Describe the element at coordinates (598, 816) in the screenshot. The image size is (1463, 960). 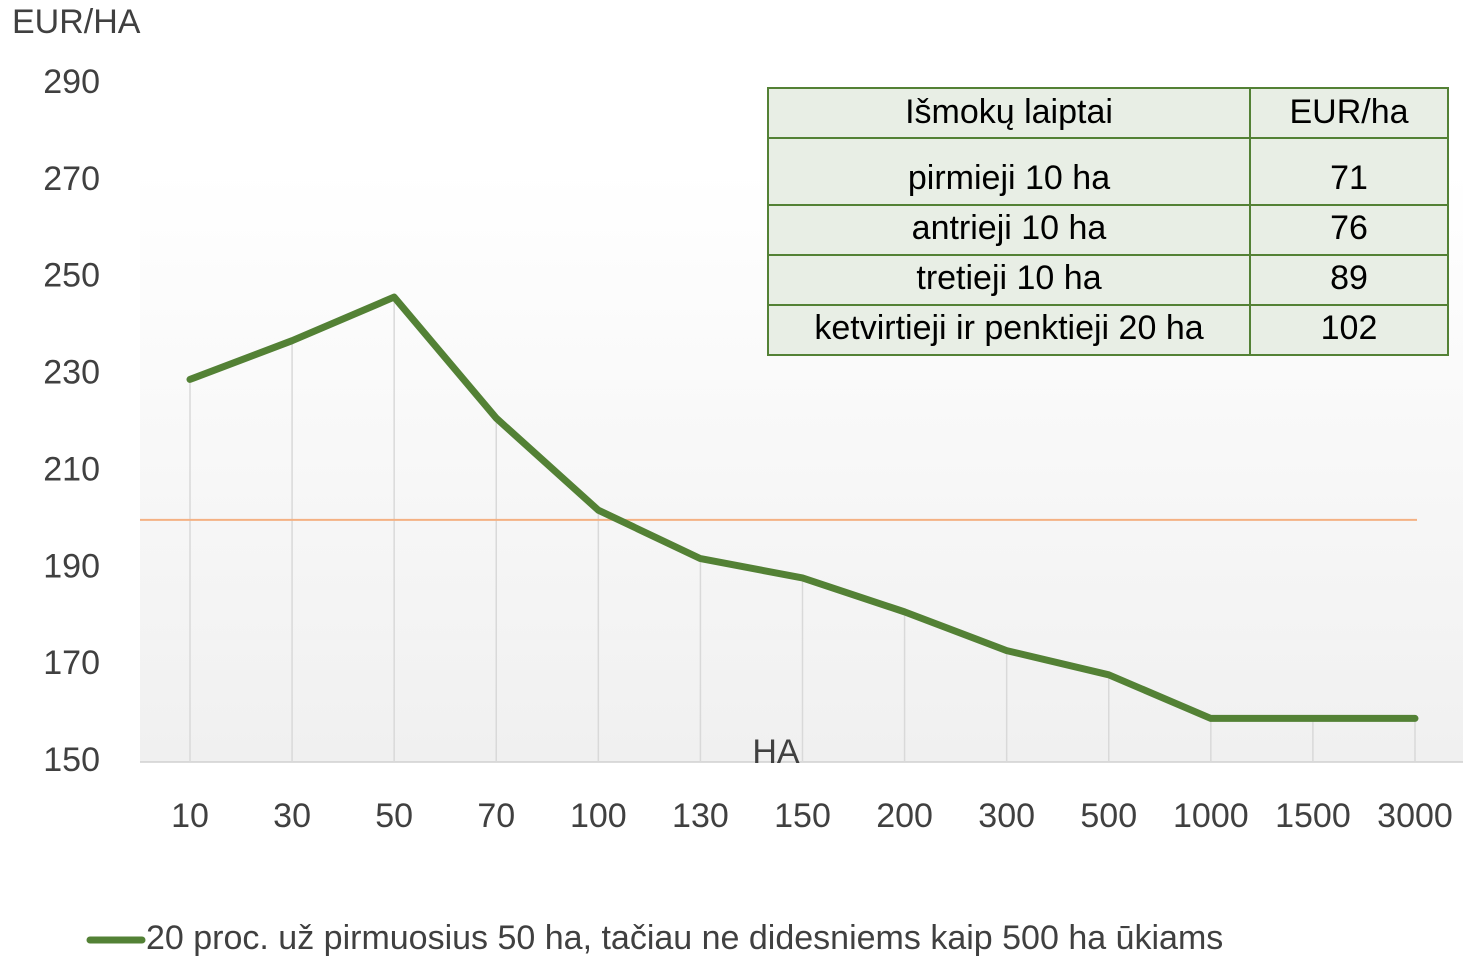
I see `x-tick-label: 100` at that location.